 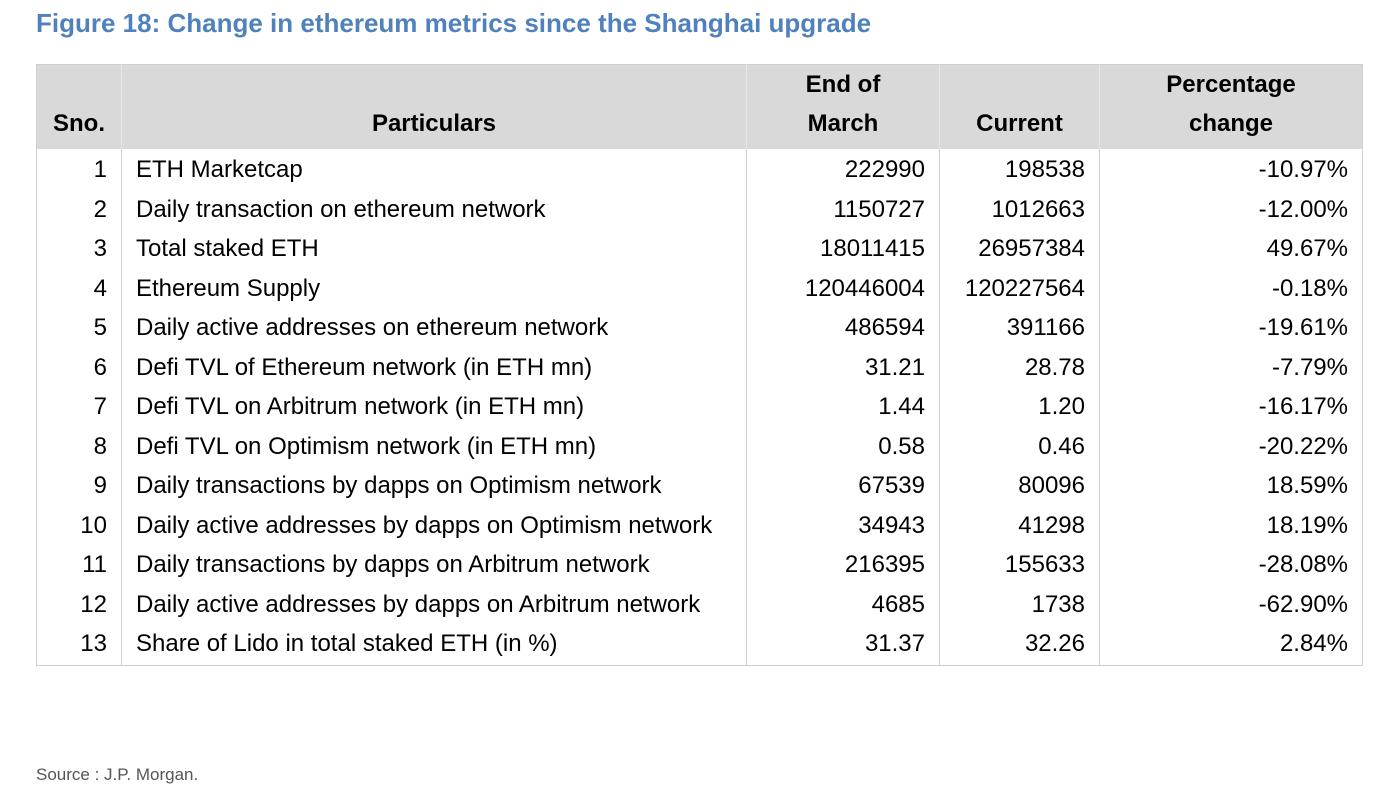 What do you see at coordinates (434, 169) in the screenshot?
I see `cell-particulars: ETH Marketcap` at bounding box center [434, 169].